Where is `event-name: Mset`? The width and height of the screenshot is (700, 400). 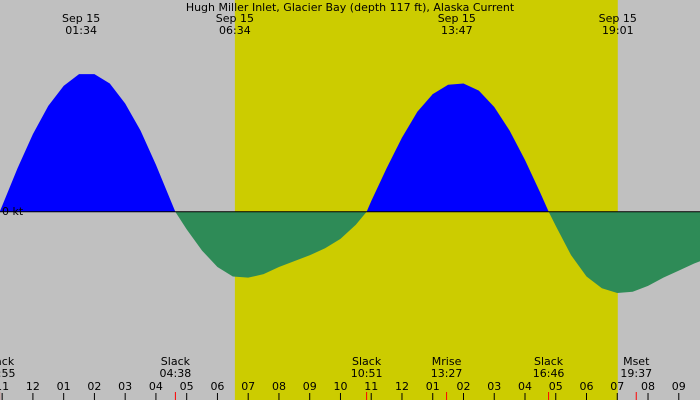
event-name: Mset is located at coordinates (636, 361).